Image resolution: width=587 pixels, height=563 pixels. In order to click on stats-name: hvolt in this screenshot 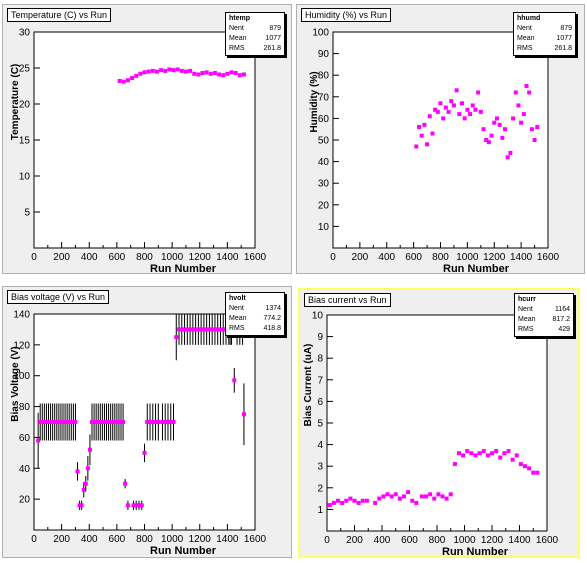, I will do `click(237, 298)`.